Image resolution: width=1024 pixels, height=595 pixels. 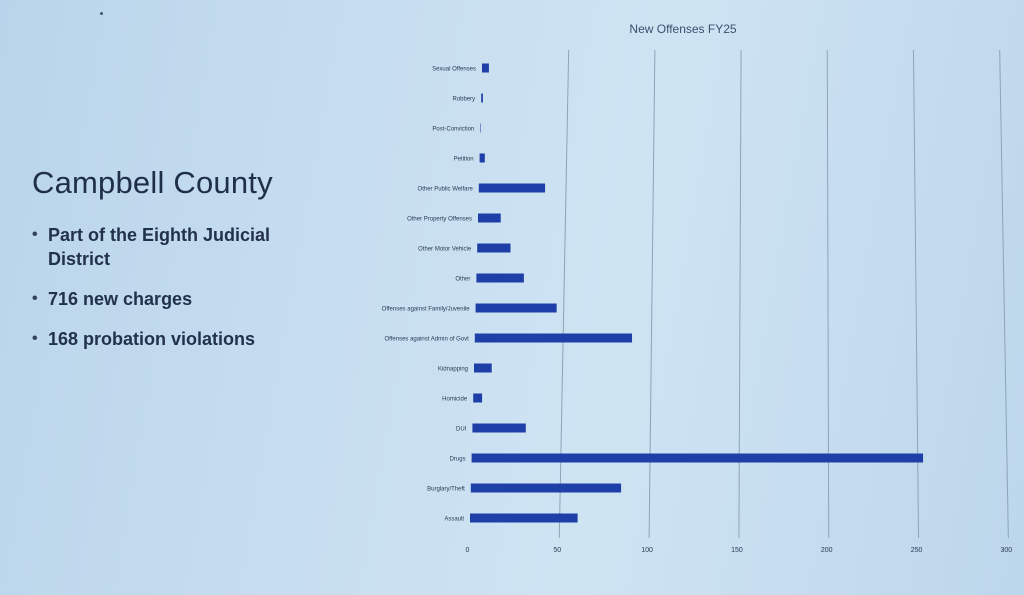 What do you see at coordinates (446, 190) in the screenshot?
I see `category-label: Other Public Welfare` at bounding box center [446, 190].